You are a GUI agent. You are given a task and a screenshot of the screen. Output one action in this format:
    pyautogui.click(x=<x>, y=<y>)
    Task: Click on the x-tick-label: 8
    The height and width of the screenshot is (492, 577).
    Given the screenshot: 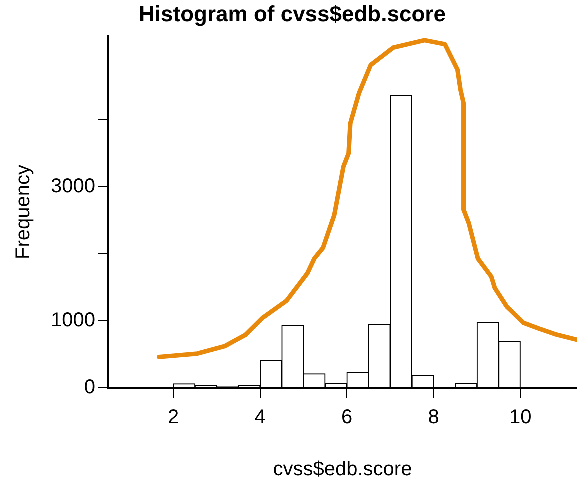 What is the action you would take?
    pyautogui.click(x=434, y=417)
    